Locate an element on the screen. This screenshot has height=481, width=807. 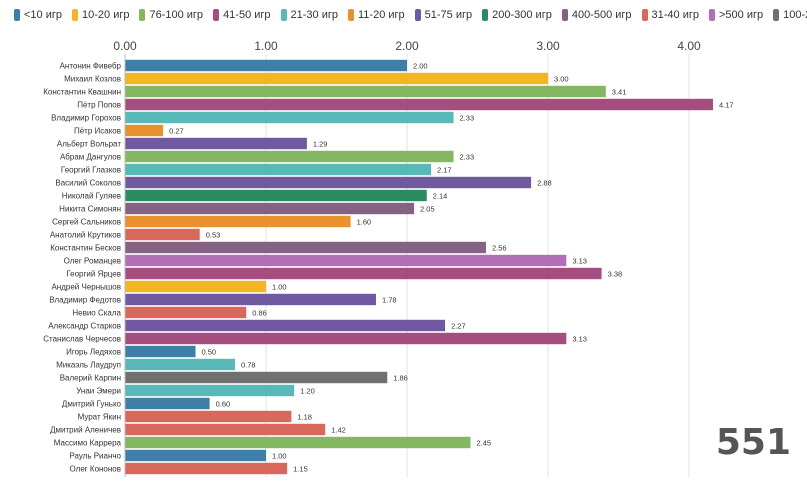
category-label: Никита Симонян is located at coordinates (90, 209).